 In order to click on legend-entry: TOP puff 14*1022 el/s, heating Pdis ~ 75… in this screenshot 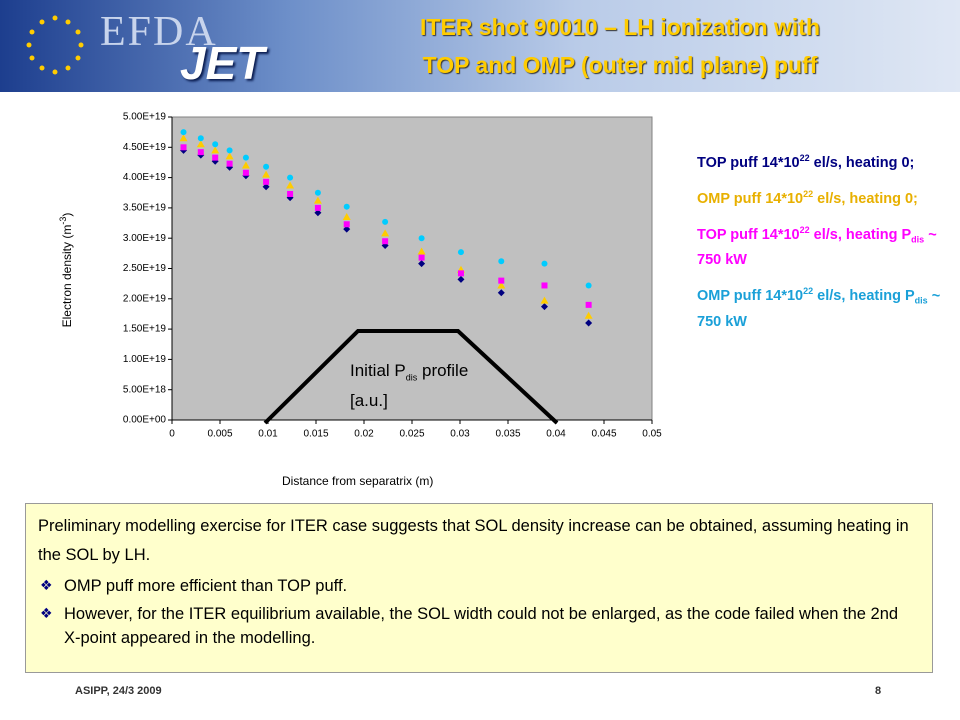, I will do `click(826, 246)`.